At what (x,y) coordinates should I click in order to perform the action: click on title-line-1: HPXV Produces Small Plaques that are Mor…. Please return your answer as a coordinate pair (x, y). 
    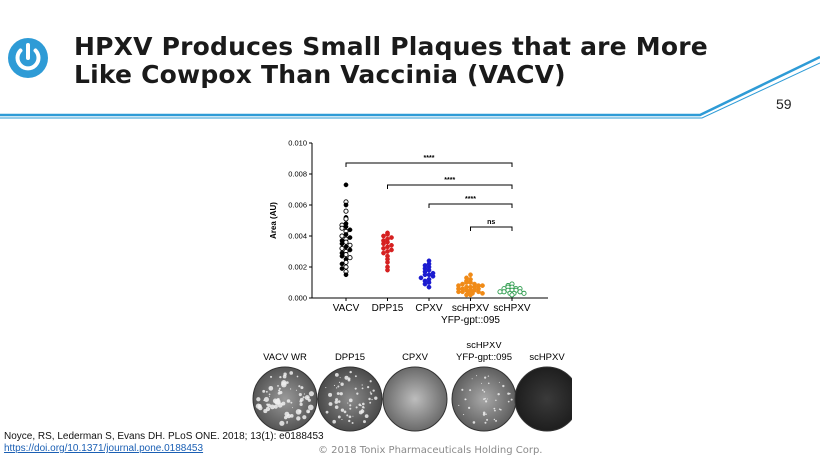
    Looking at the image, I should click on (391, 46).